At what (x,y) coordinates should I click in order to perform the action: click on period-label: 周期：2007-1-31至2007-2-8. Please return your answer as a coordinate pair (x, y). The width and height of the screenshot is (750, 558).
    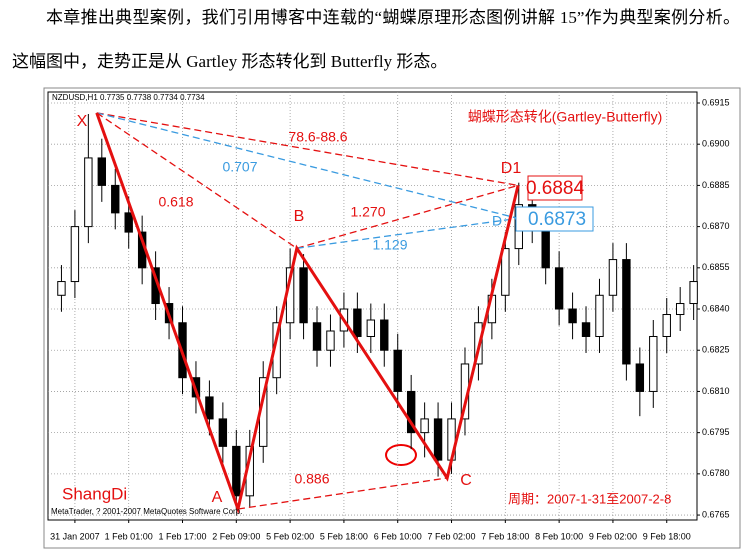
    Looking at the image, I should click on (589, 498).